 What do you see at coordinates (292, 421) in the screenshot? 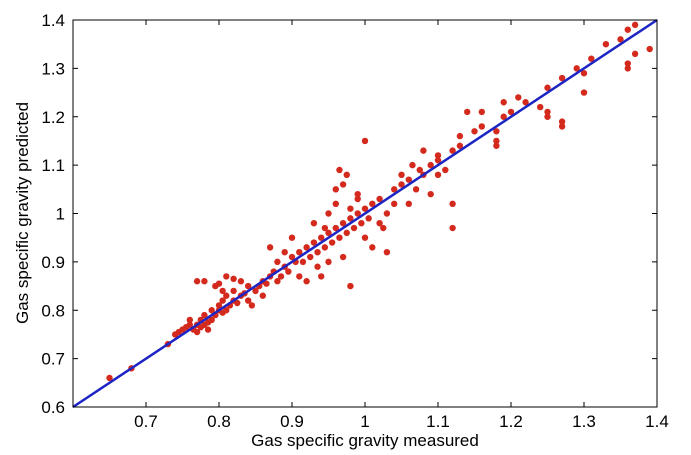
I see `x-tick-label: 0.9` at bounding box center [292, 421].